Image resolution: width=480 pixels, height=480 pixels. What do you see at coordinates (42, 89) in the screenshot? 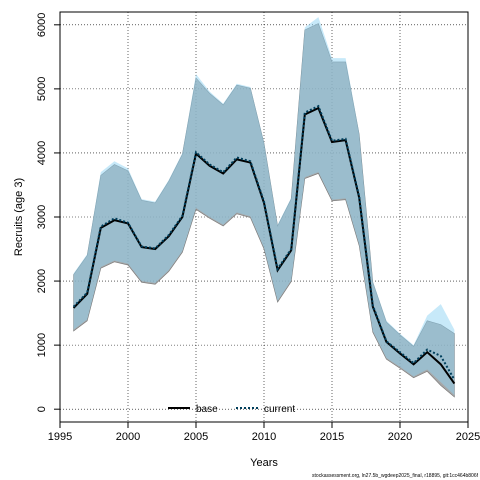
I see `y-tick-label-5000: 5000` at bounding box center [42, 89].